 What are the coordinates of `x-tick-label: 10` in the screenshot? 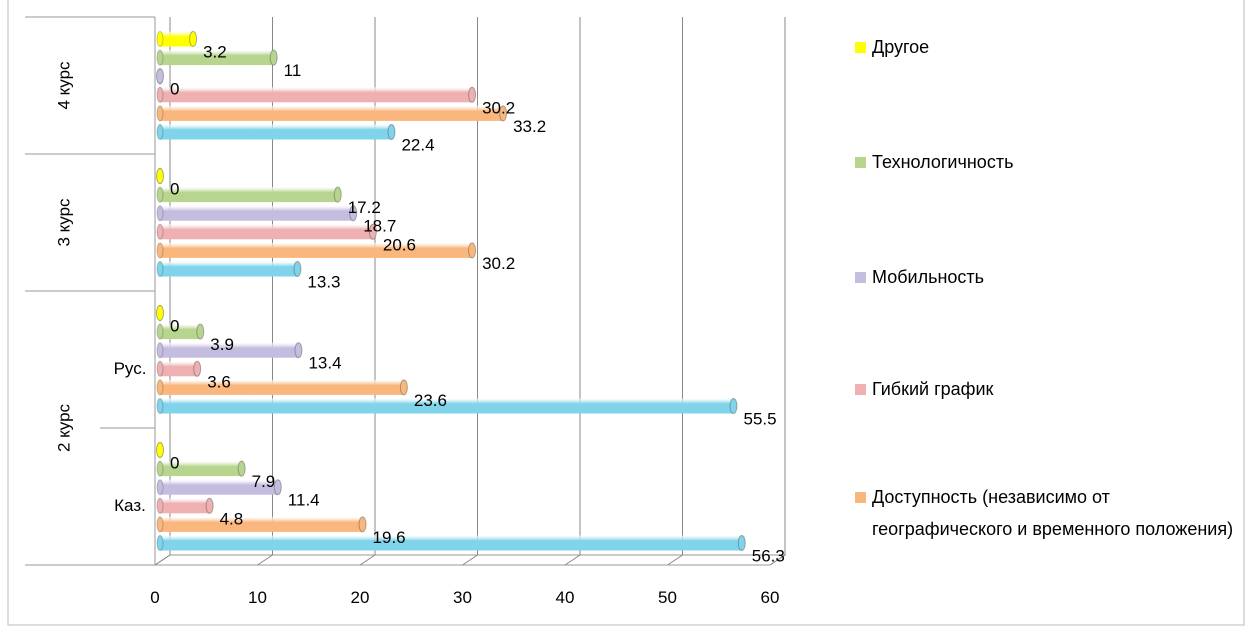 It's located at (257, 597).